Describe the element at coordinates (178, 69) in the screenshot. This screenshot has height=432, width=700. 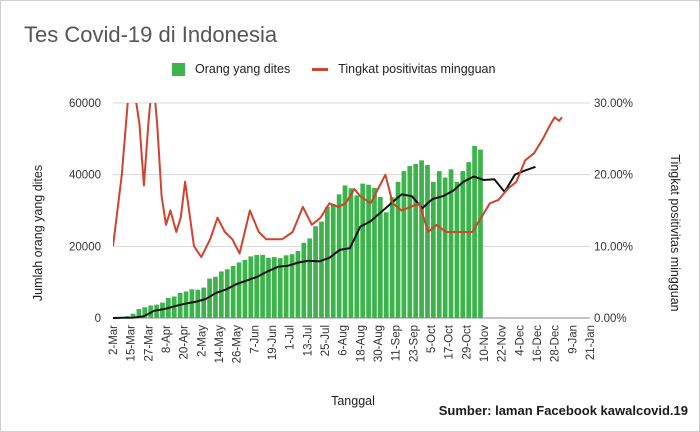
I see `legend-swatch-tests` at that location.